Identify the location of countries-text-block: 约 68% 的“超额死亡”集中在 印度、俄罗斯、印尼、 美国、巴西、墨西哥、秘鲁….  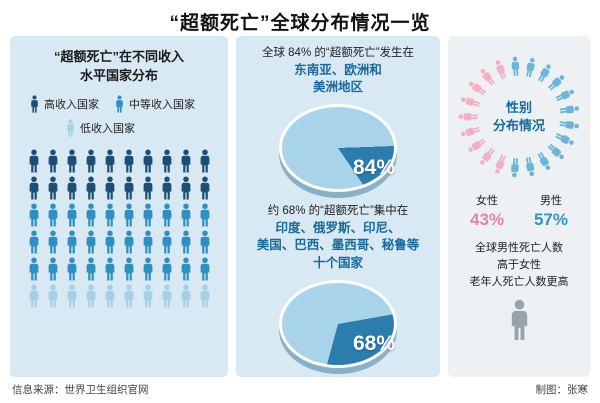
(338, 238).